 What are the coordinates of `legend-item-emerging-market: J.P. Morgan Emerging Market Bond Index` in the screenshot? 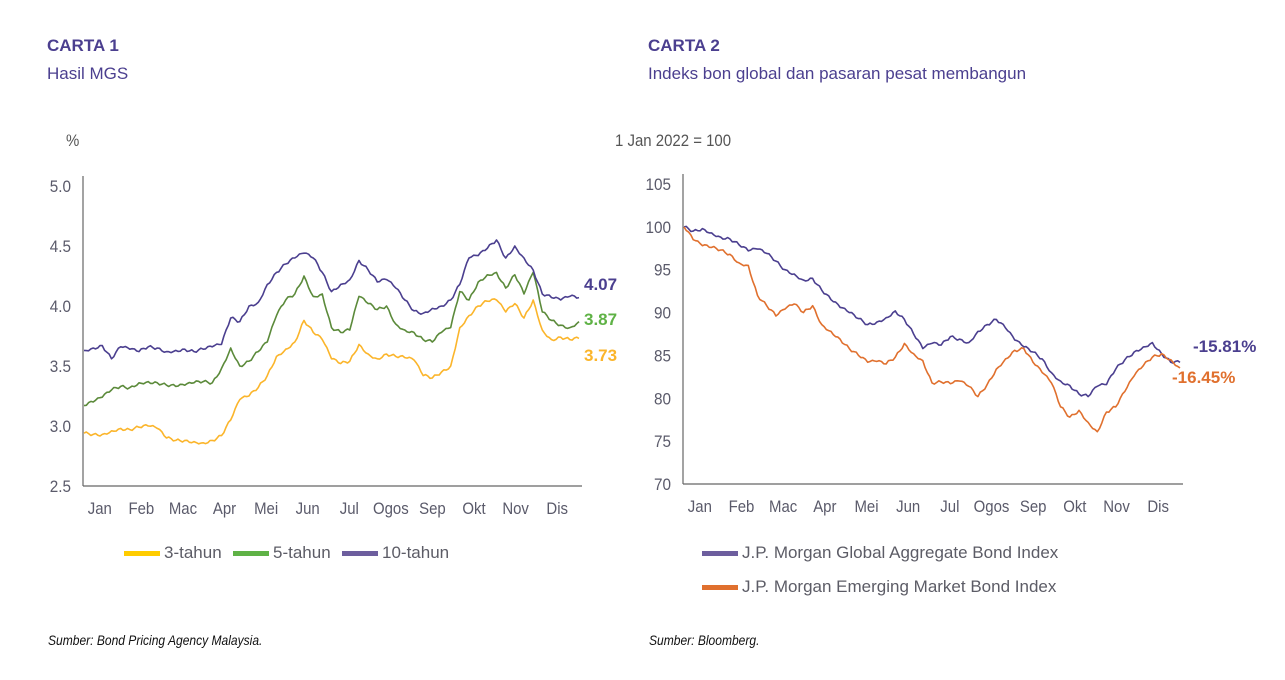 It's located at (879, 586).